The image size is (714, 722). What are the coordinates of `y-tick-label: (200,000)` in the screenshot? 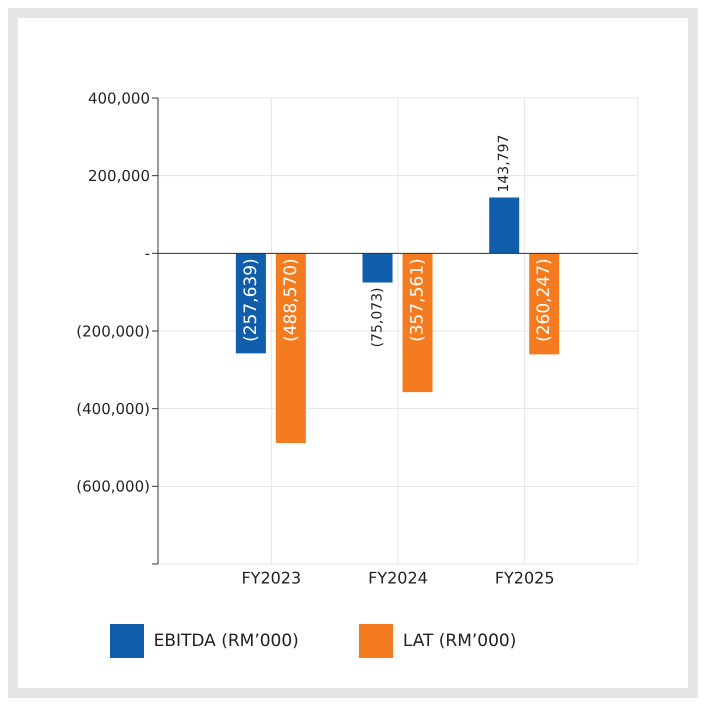 It's located at (113, 331).